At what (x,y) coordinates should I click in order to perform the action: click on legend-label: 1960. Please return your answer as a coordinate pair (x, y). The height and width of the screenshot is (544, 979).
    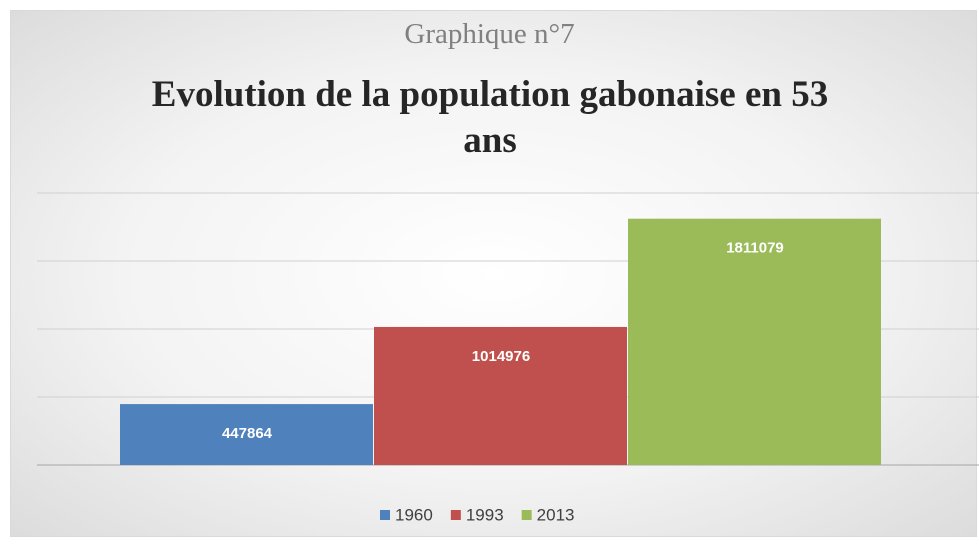
    Looking at the image, I should click on (414, 514).